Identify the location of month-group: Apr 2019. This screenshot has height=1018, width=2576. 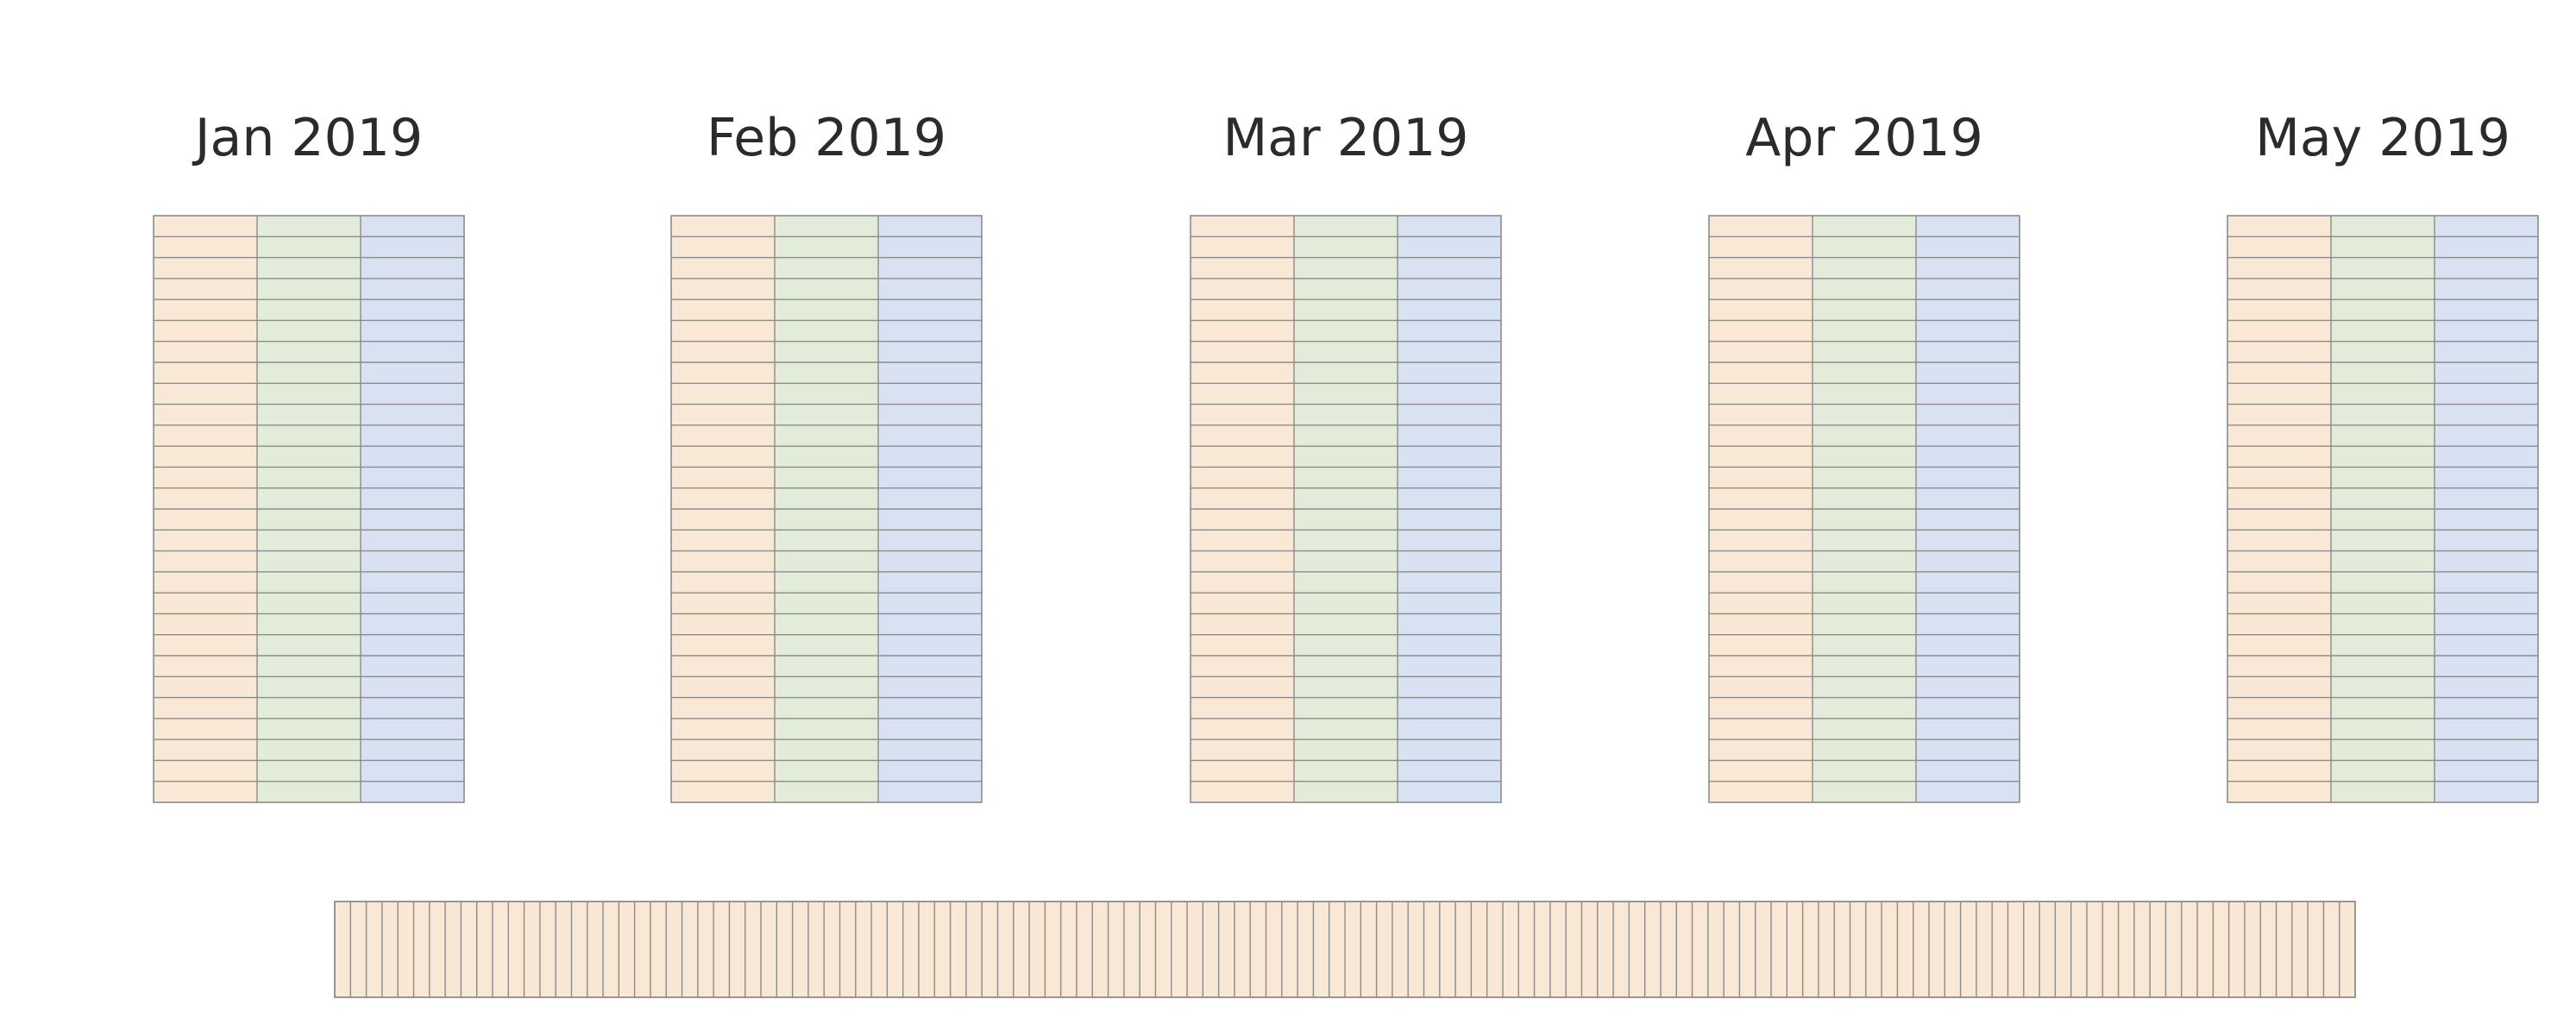
(1864, 456).